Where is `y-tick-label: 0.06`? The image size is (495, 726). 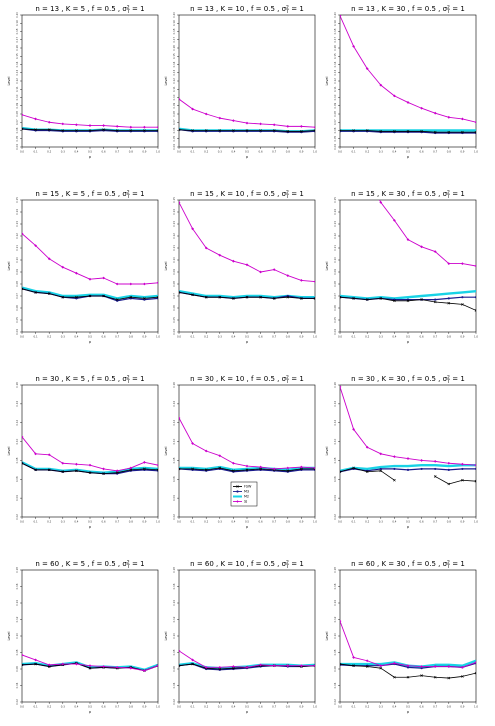
y-tick-label: 0.06 is located at coordinates (17, 130).